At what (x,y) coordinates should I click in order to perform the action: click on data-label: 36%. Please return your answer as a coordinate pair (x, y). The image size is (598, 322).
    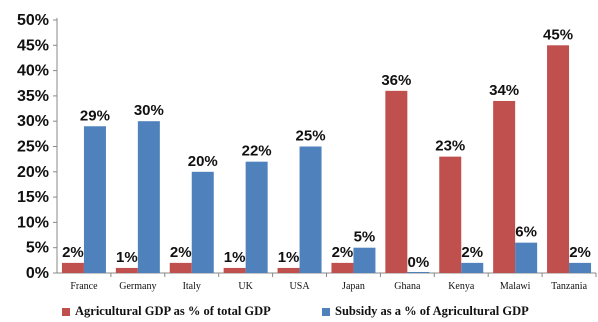
    Looking at the image, I should click on (396, 80).